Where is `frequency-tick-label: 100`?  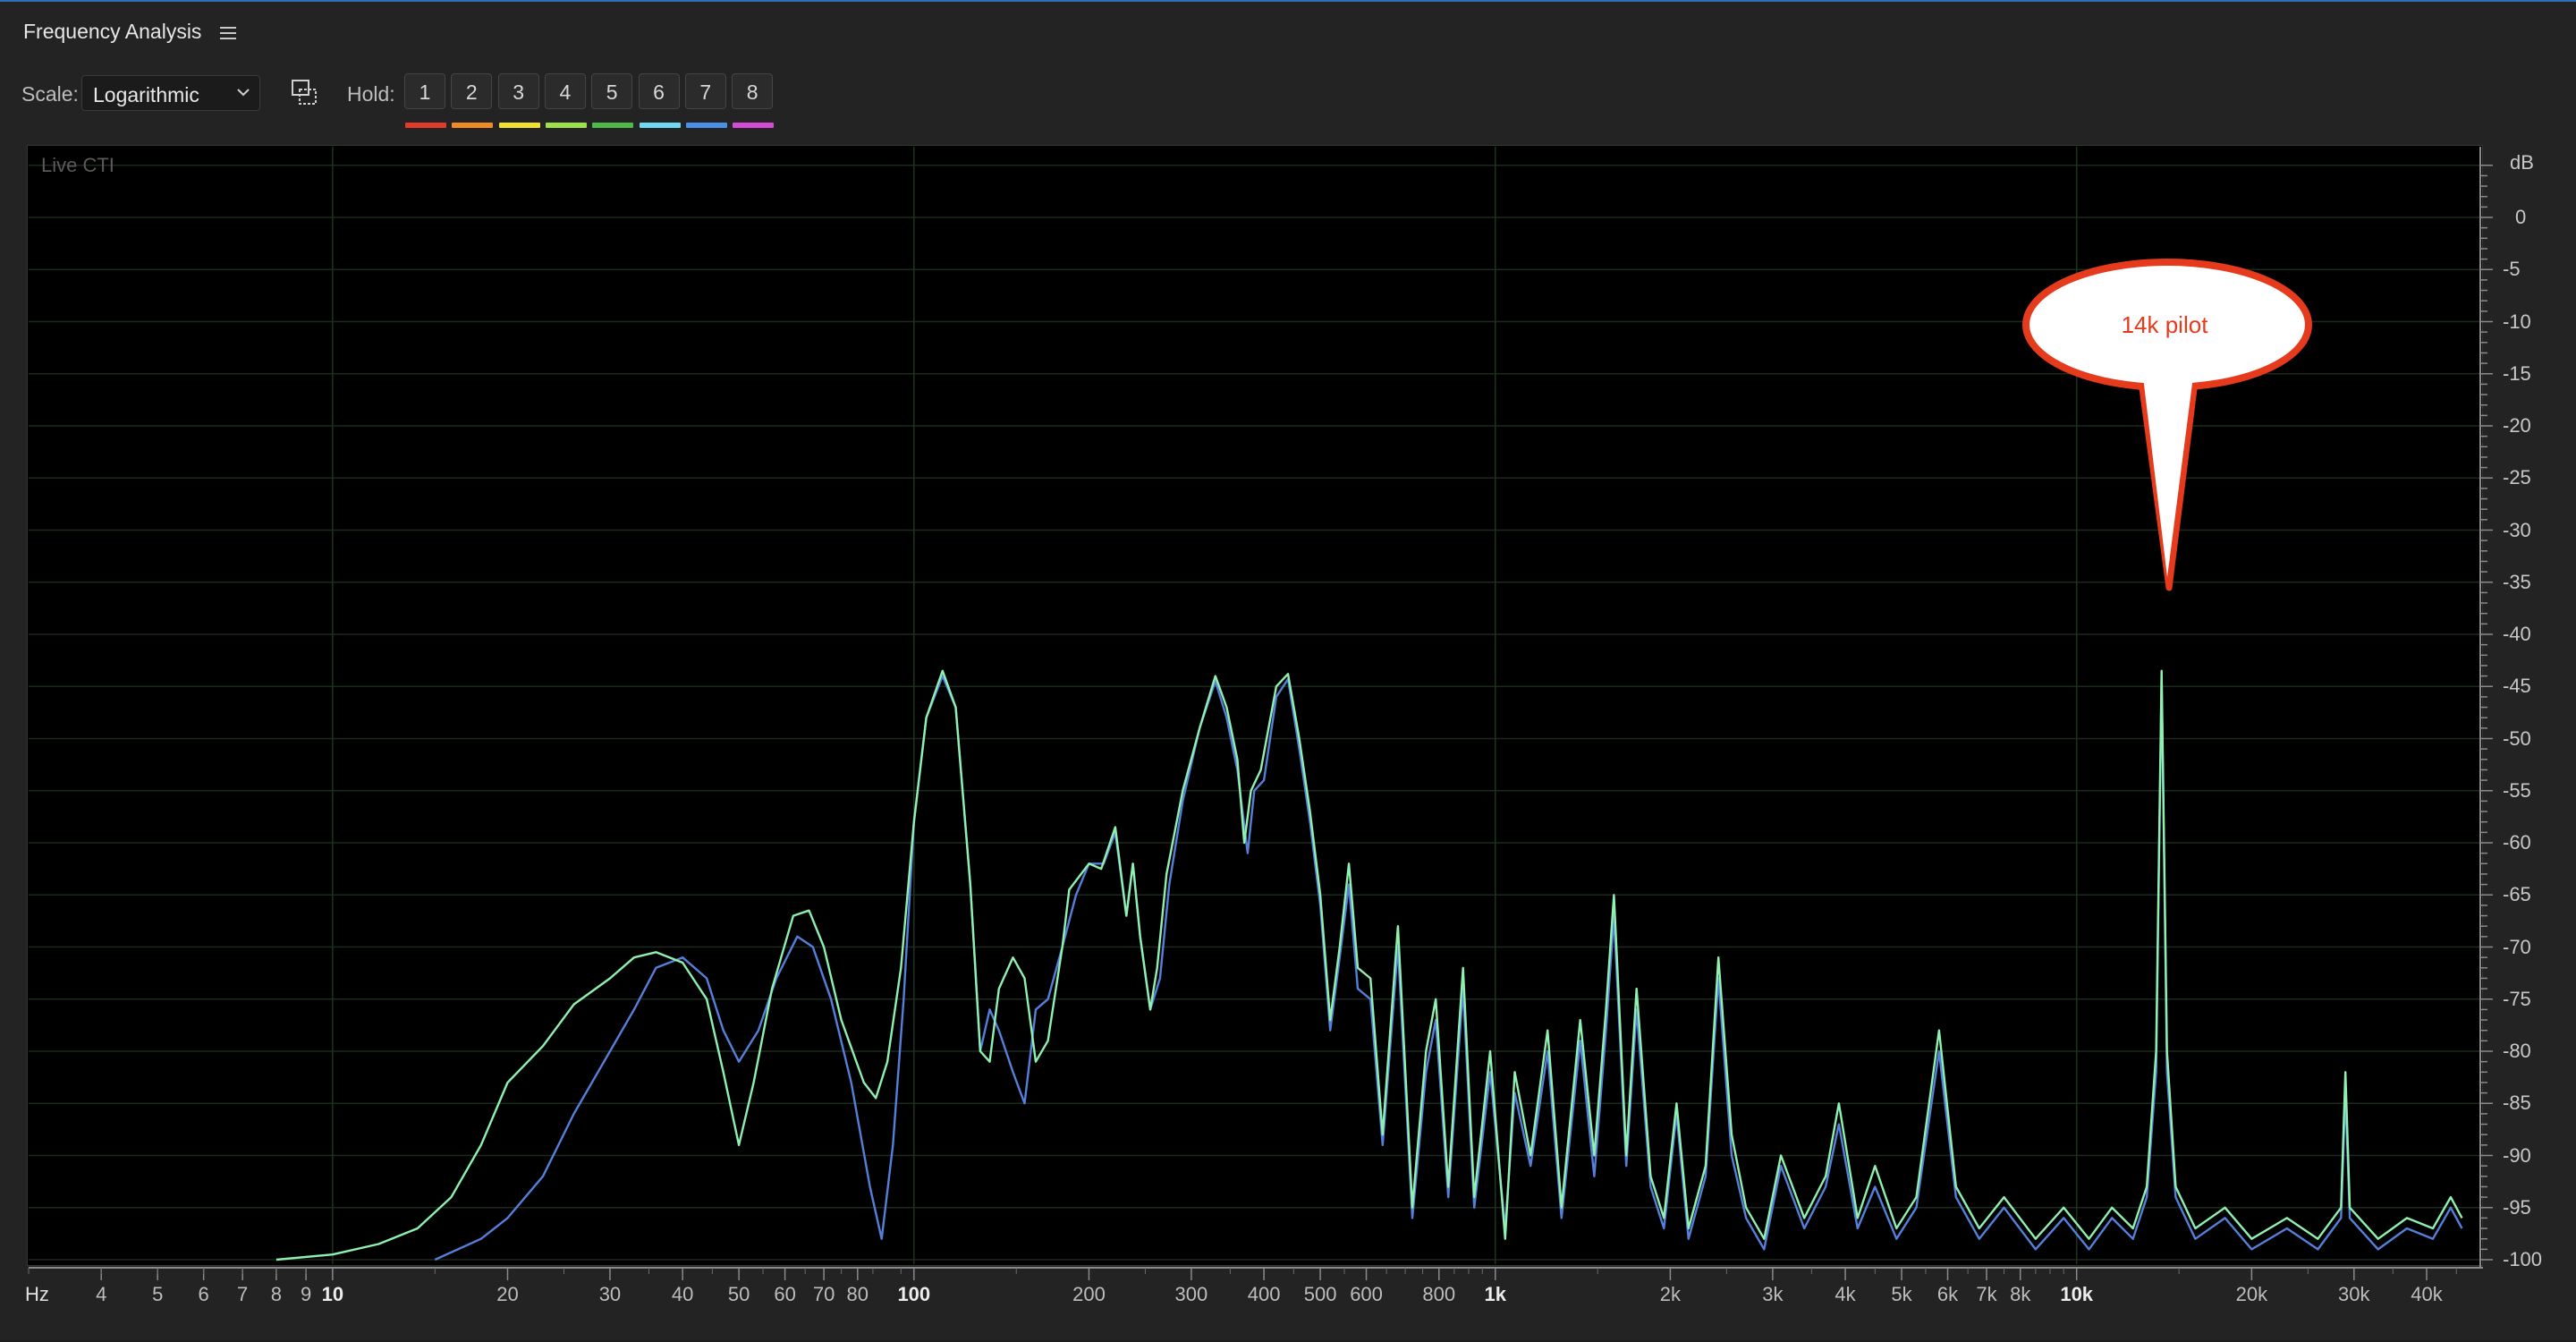
frequency-tick-label: 100 is located at coordinates (914, 1294).